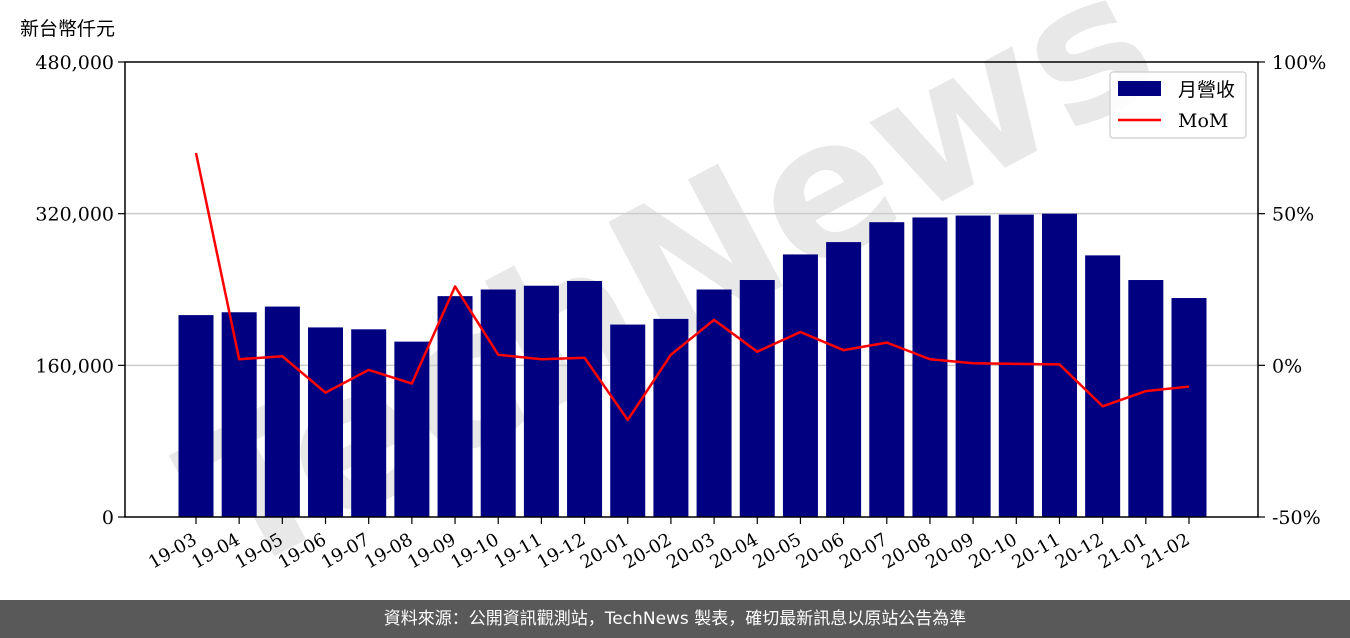 The image size is (1350, 638). Describe the element at coordinates (1296, 518) in the screenshot. I see `right-tick-label-0: -50%` at that location.